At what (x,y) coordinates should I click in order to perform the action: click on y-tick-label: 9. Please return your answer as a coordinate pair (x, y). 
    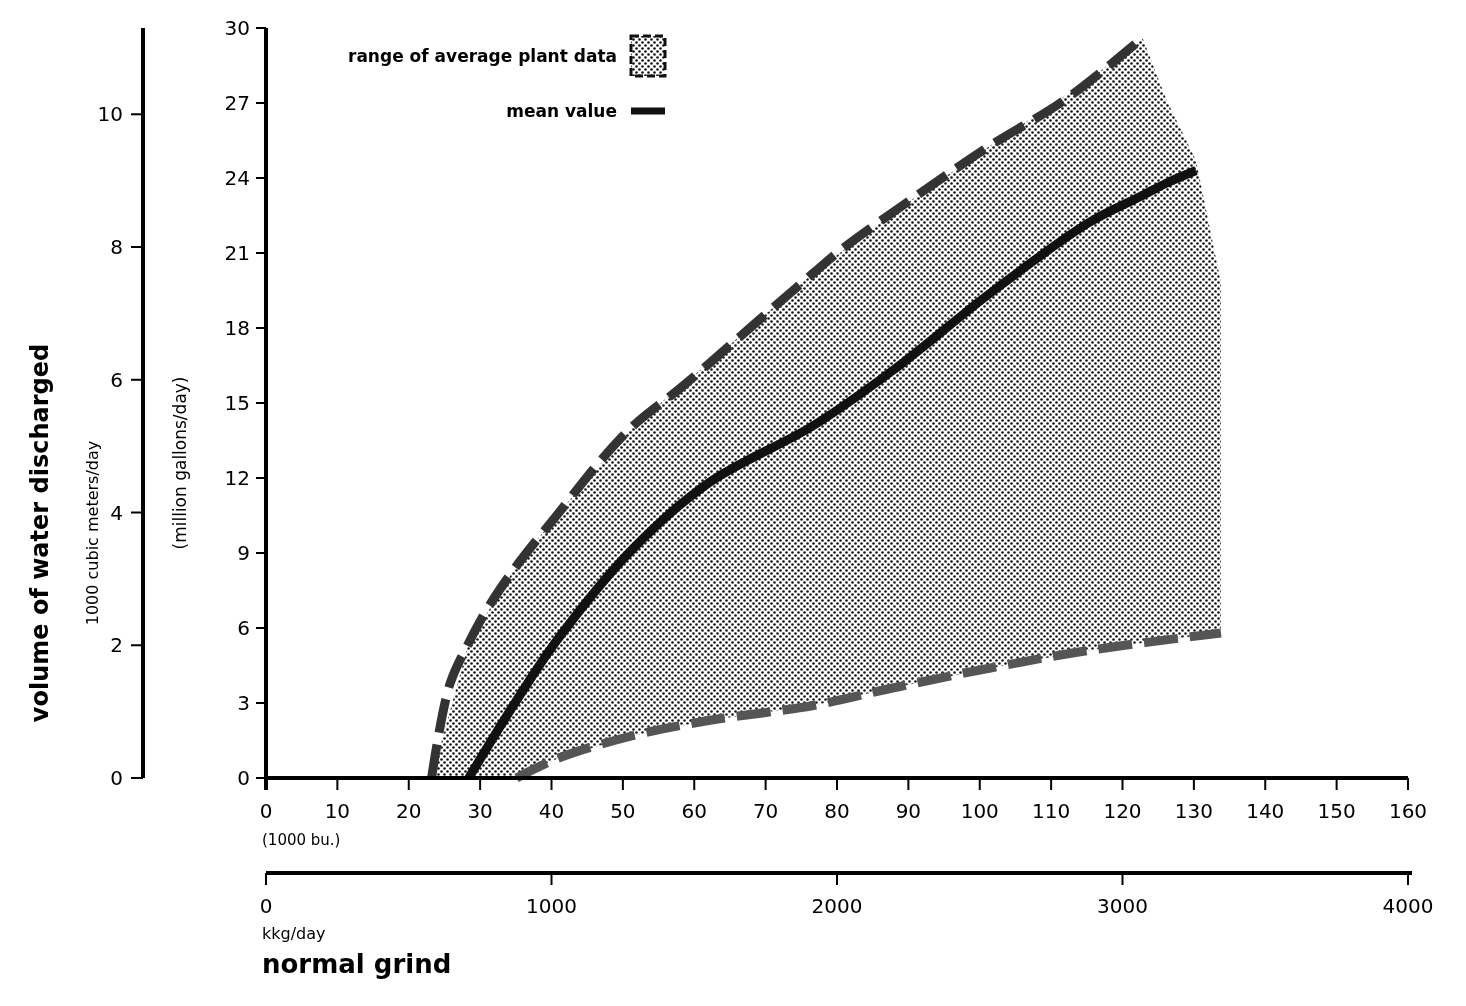
    Looking at the image, I should click on (243, 553).